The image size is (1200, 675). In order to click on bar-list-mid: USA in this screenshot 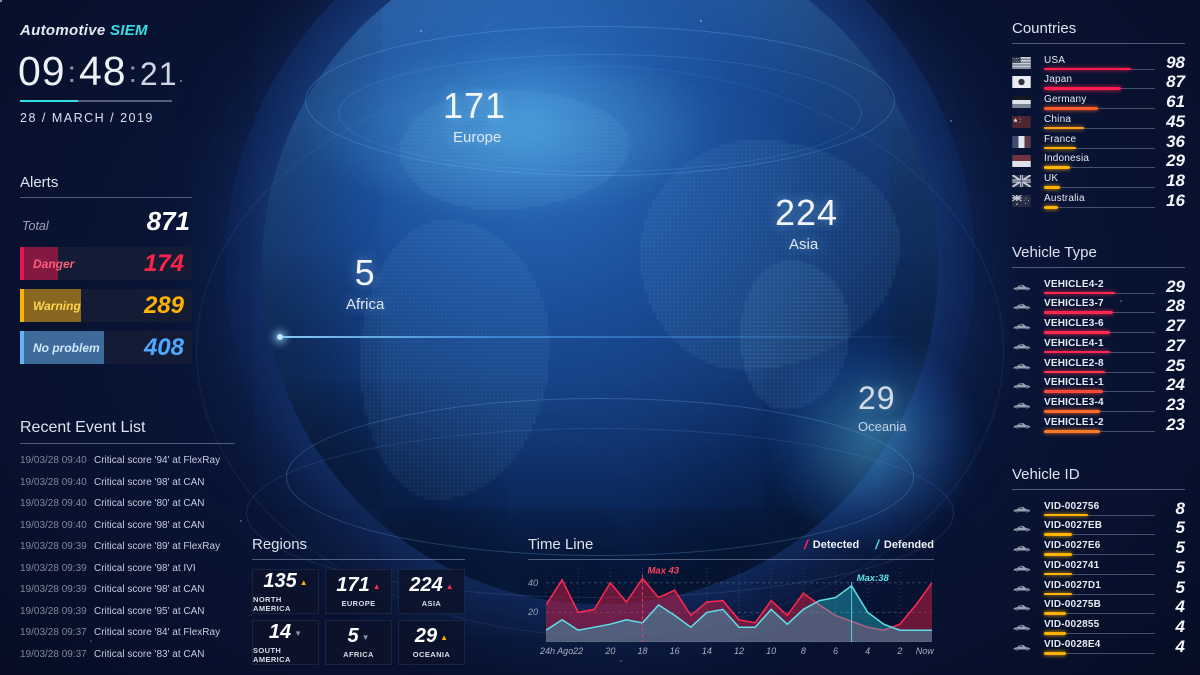, I will do `click(1099, 63)`.